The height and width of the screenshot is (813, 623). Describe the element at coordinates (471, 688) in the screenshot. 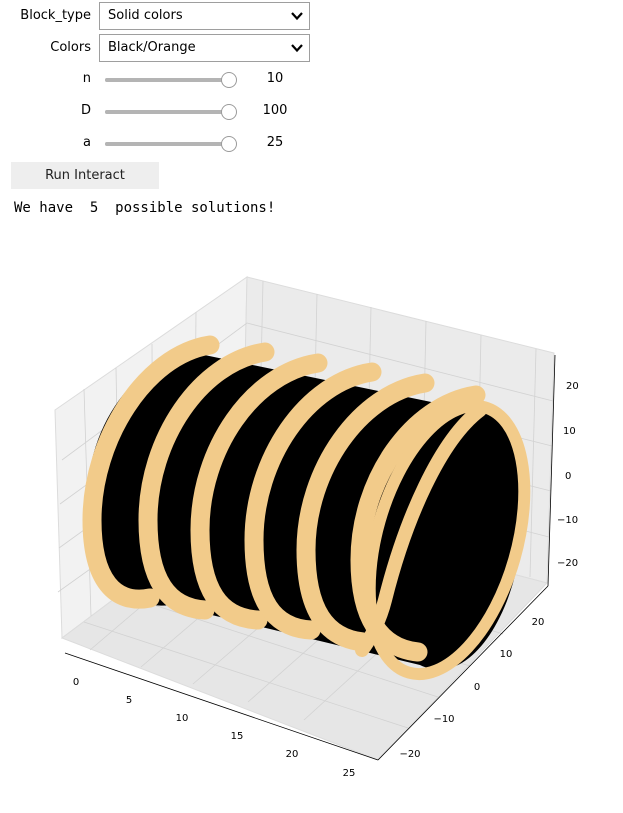

I see `y-axis-ticks: 20 10 0 −10 −20` at that location.